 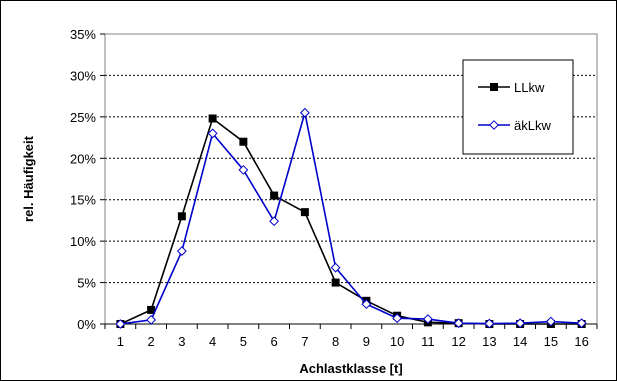 What do you see at coordinates (212, 341) in the screenshot?
I see `x-tick-label: 4` at bounding box center [212, 341].